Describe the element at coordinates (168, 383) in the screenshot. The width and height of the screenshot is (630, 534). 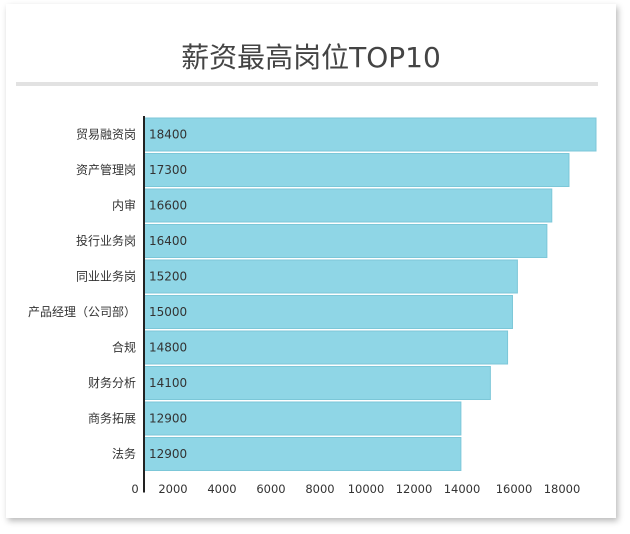
I see `value-label-7: 14100` at that location.